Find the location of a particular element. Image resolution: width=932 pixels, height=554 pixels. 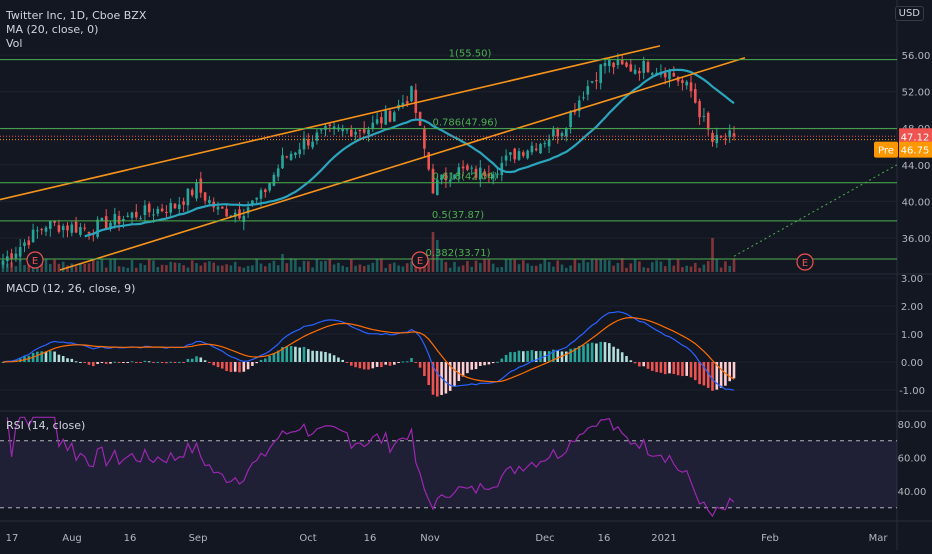

time-axis-label: Sep is located at coordinates (198, 538).